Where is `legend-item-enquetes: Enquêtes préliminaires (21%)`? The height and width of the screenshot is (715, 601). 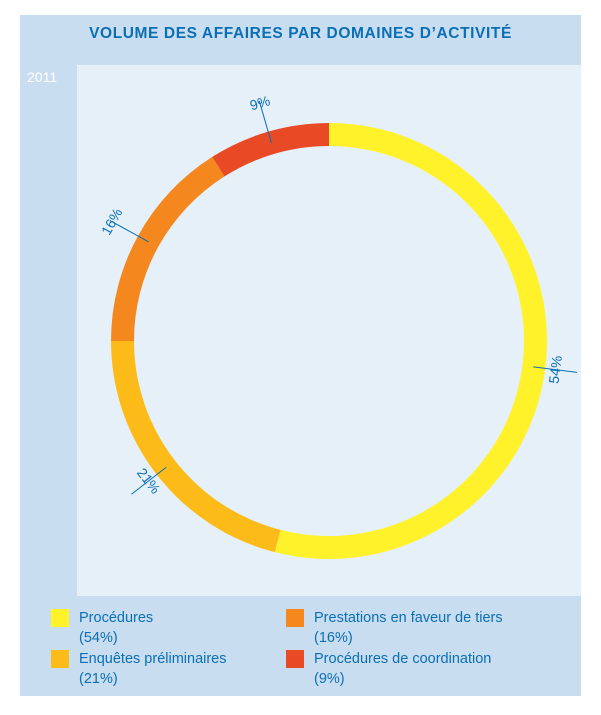 legend-item-enquetes: Enquêtes préliminaires (21%) is located at coordinates (139, 669).